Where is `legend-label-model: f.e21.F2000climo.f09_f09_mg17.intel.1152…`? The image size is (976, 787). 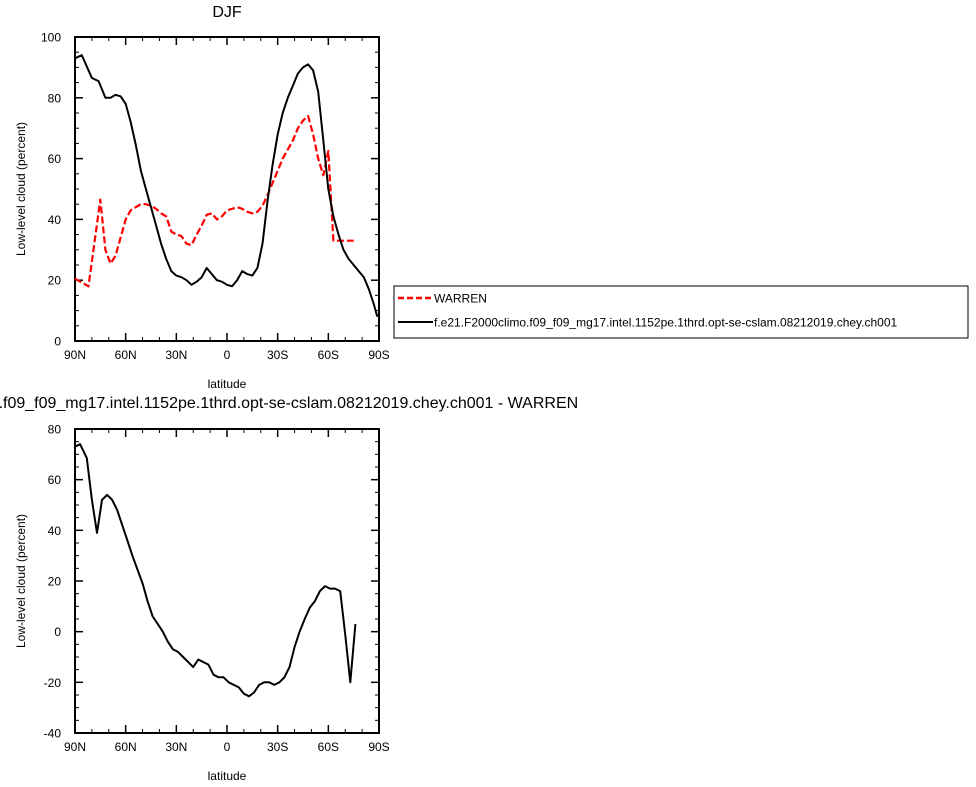
legend-label-model: f.e21.F2000climo.f09_f09_mg17.intel.1152… is located at coordinates (666, 323).